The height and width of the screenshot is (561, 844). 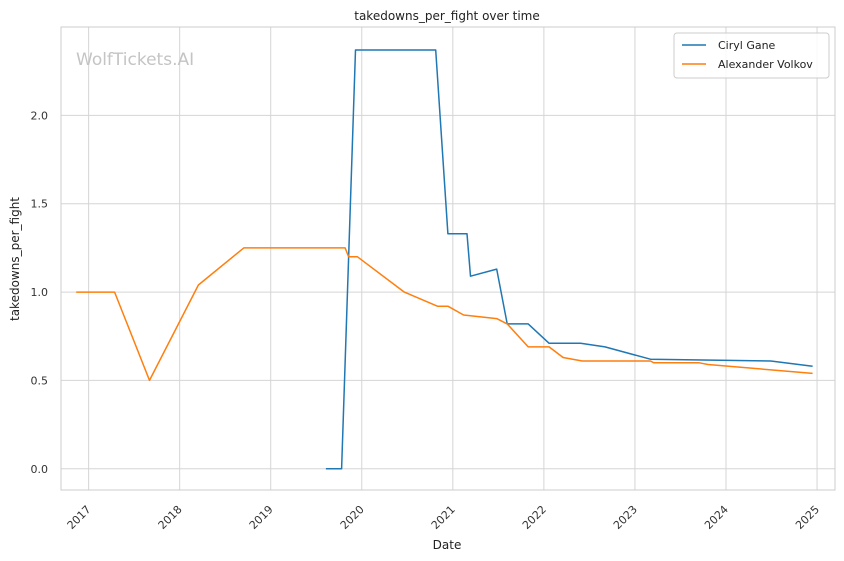 What do you see at coordinates (40, 204) in the screenshot?
I see `y-tick-label: 1.5` at bounding box center [40, 204].